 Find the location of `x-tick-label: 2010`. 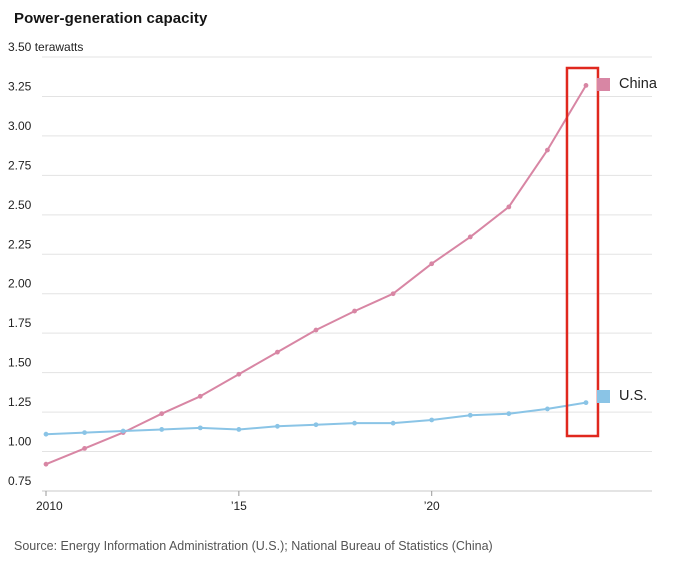

x-tick-label: 2010 is located at coordinates (49, 506).